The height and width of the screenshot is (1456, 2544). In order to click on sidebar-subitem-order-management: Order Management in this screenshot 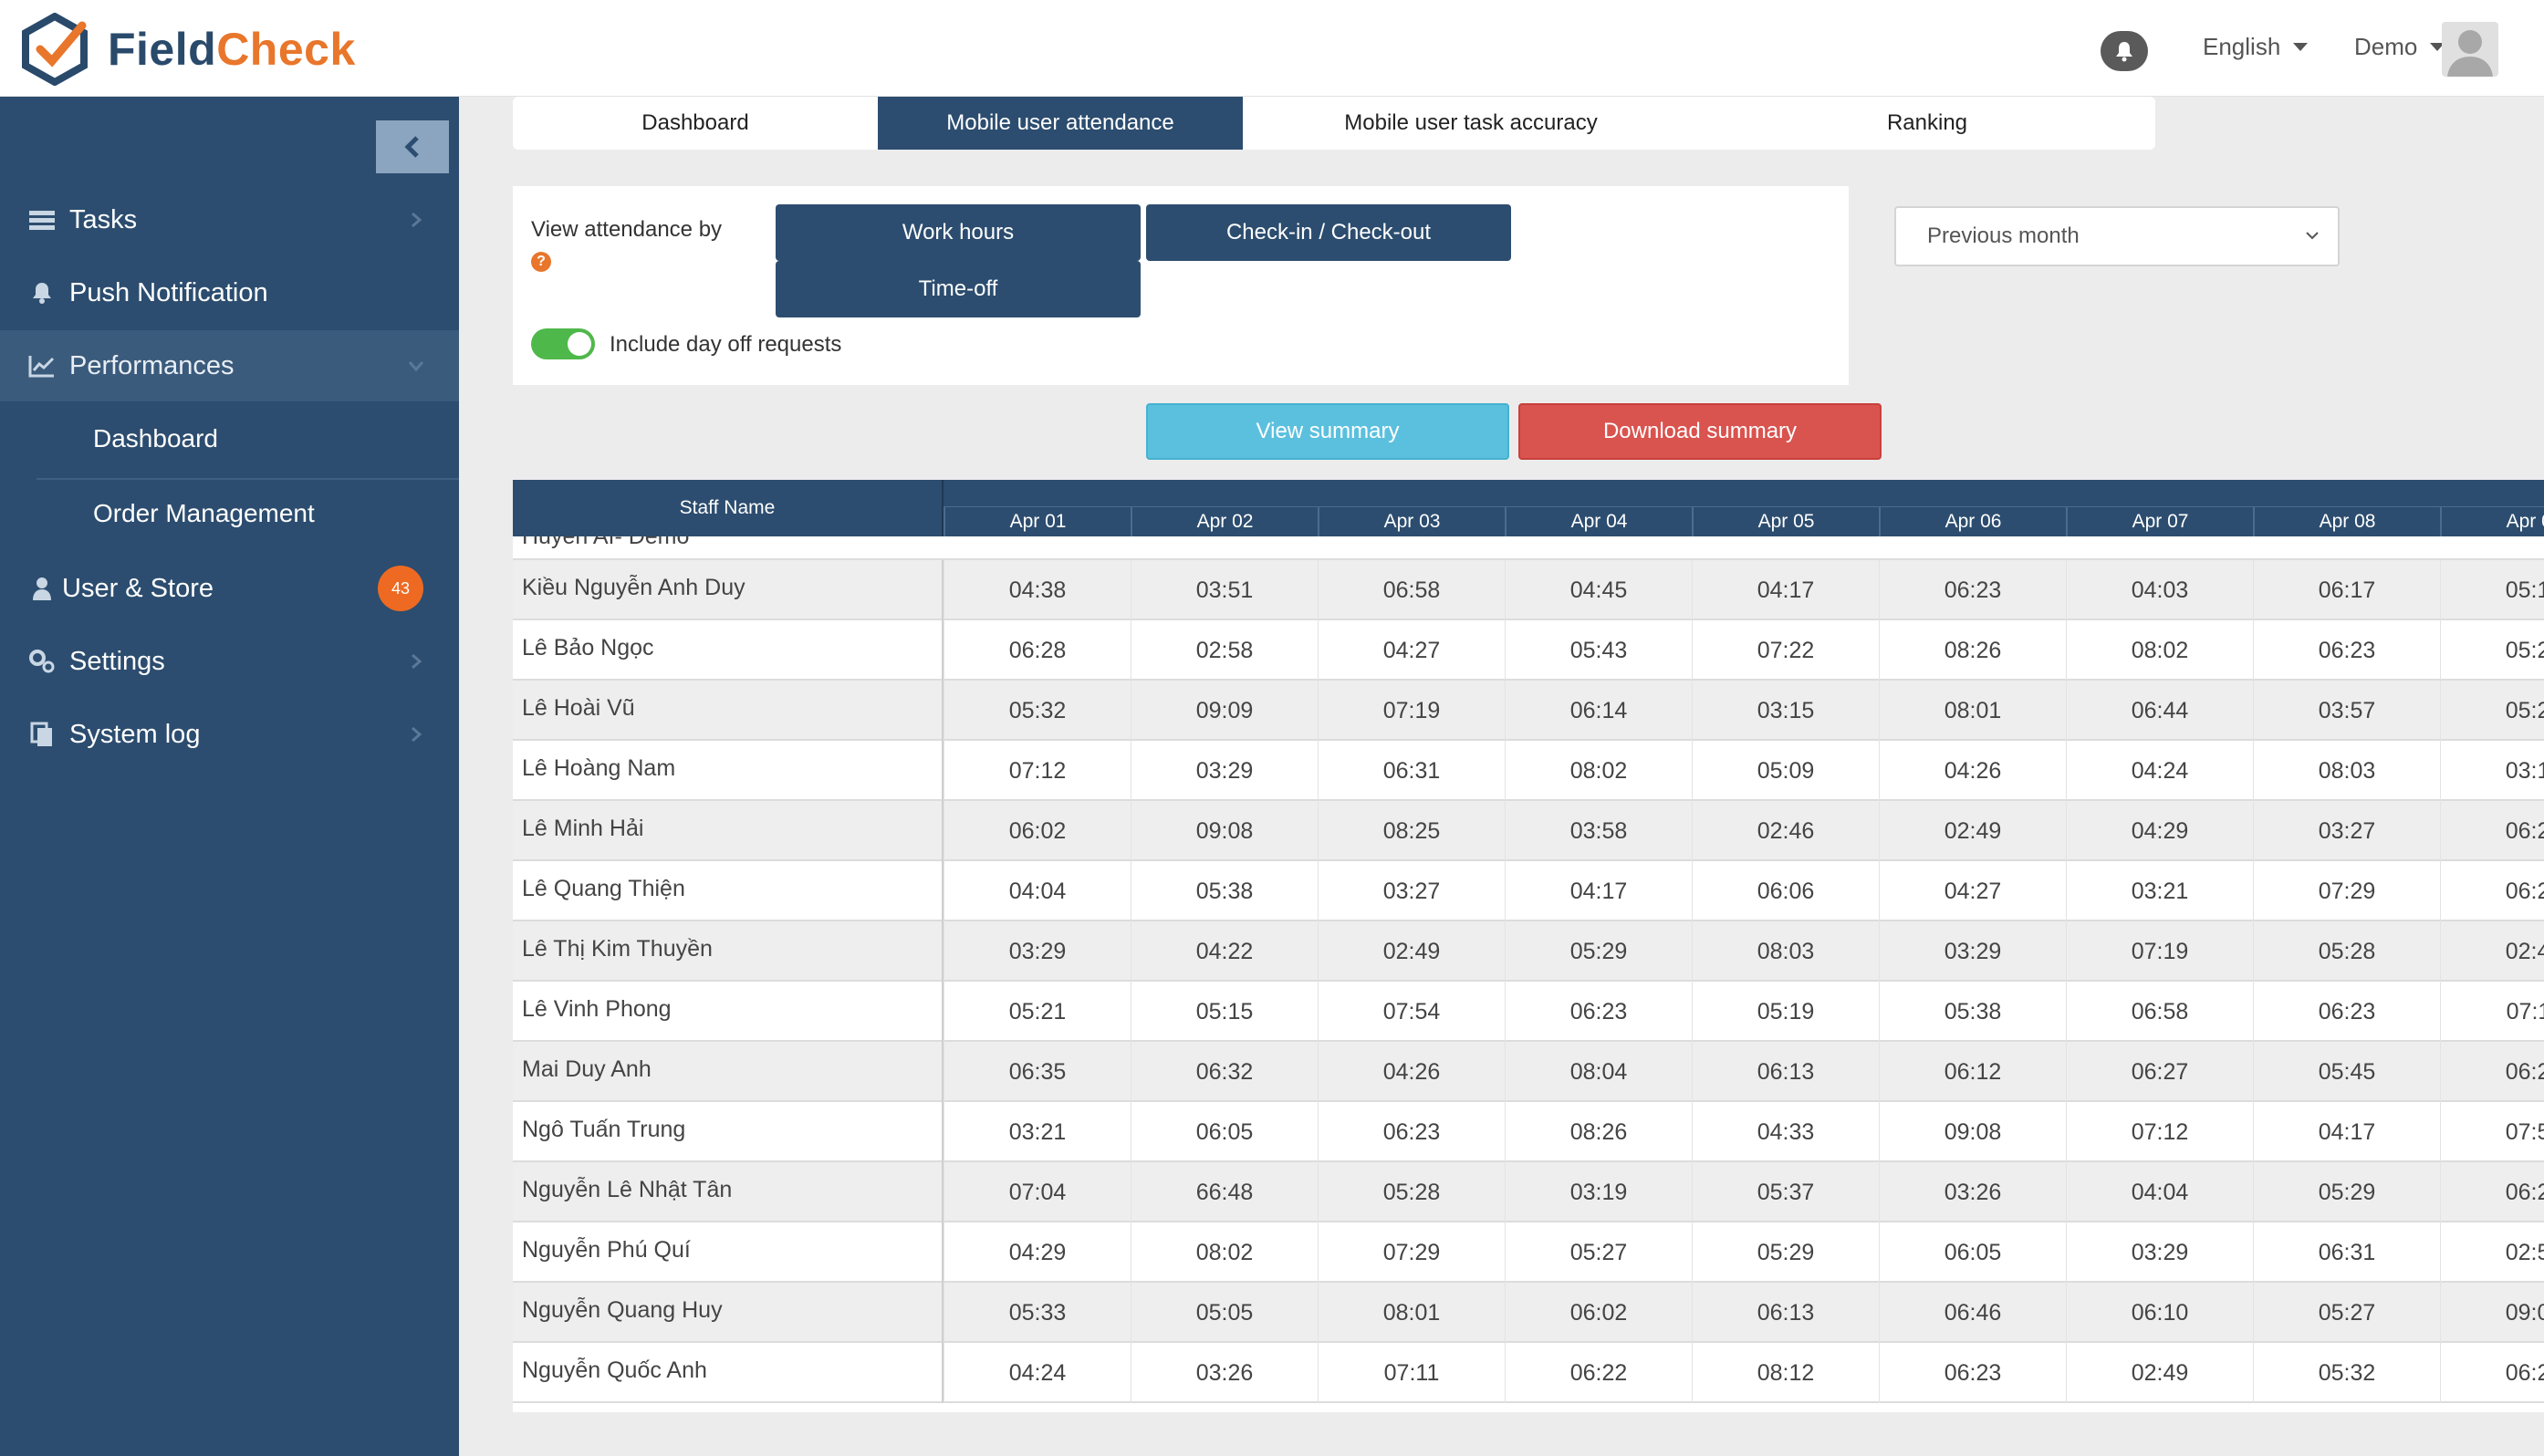, I will do `click(247, 513)`.